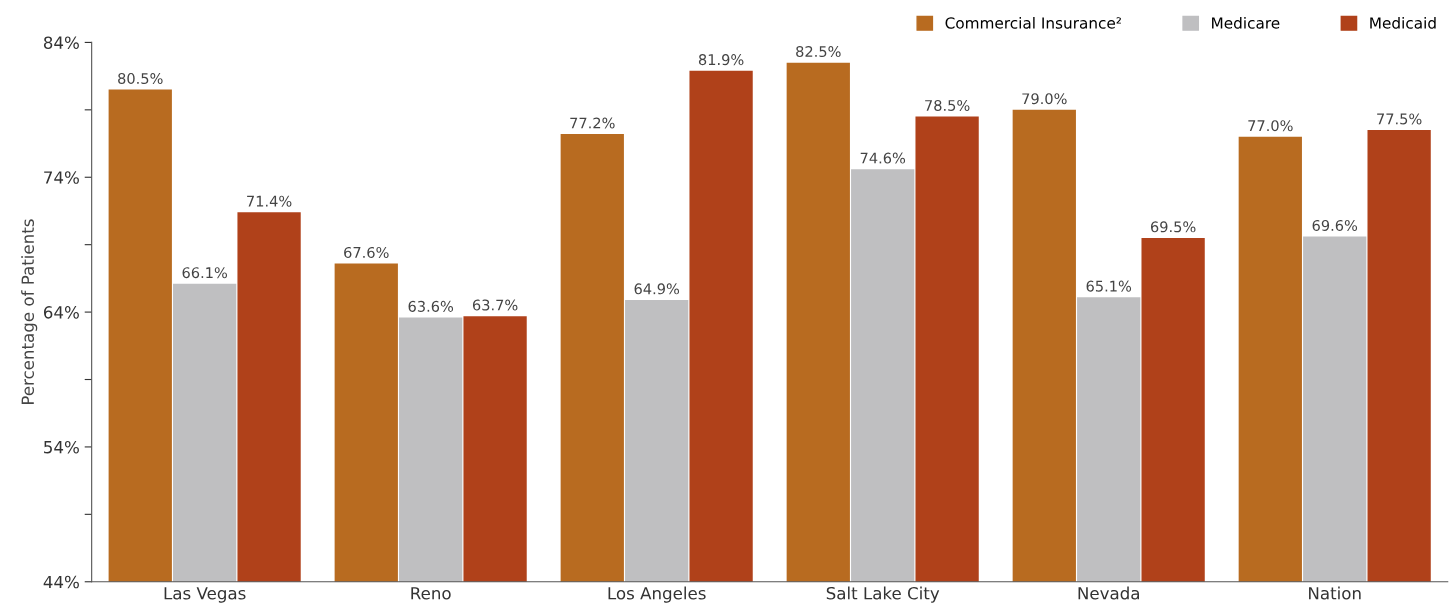 This screenshot has width=1455, height=606. What do you see at coordinates (61, 447) in the screenshot?
I see `y-tick-label: 54%` at bounding box center [61, 447].